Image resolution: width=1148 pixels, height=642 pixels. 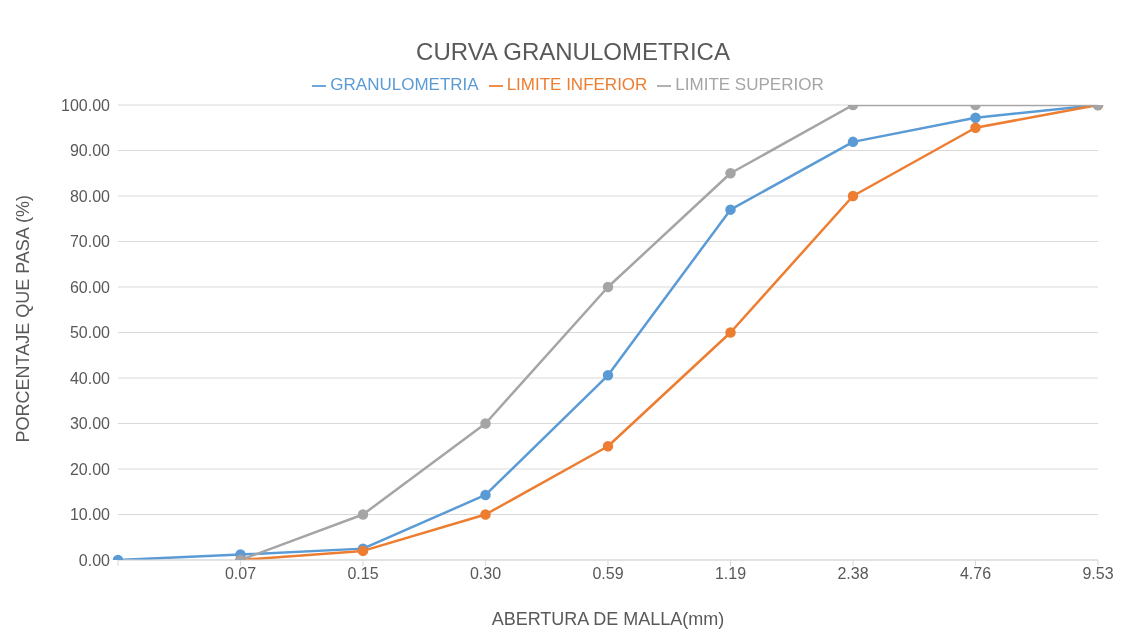 What do you see at coordinates (404, 84) in the screenshot?
I see `legend-label: GRANULOMETRIA` at bounding box center [404, 84].